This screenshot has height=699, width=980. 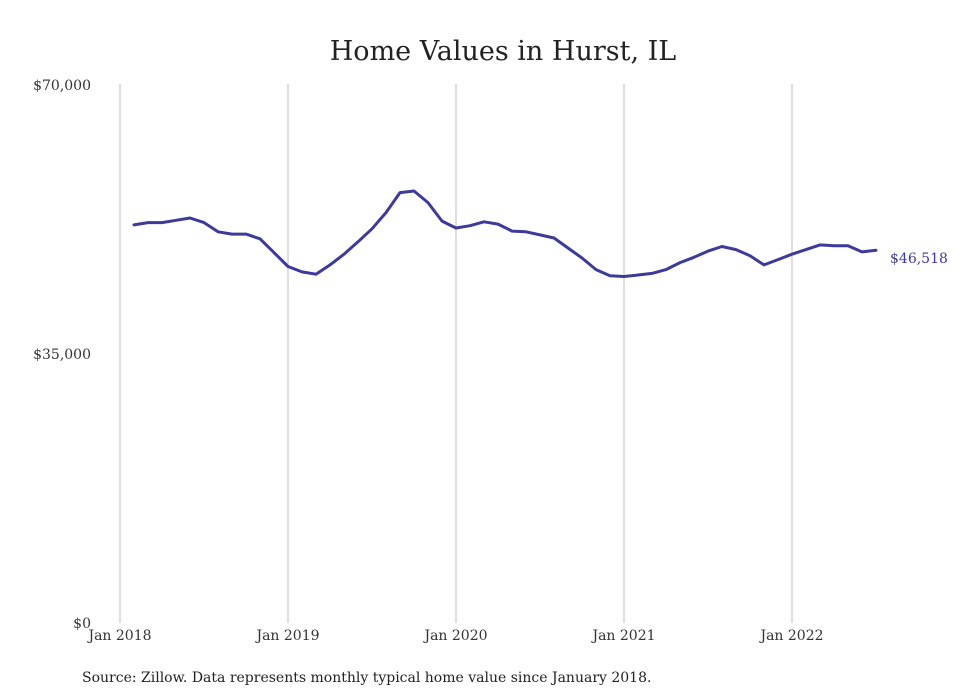 What do you see at coordinates (62, 86) in the screenshot?
I see `y-tick-label-top: $70,000` at bounding box center [62, 86].